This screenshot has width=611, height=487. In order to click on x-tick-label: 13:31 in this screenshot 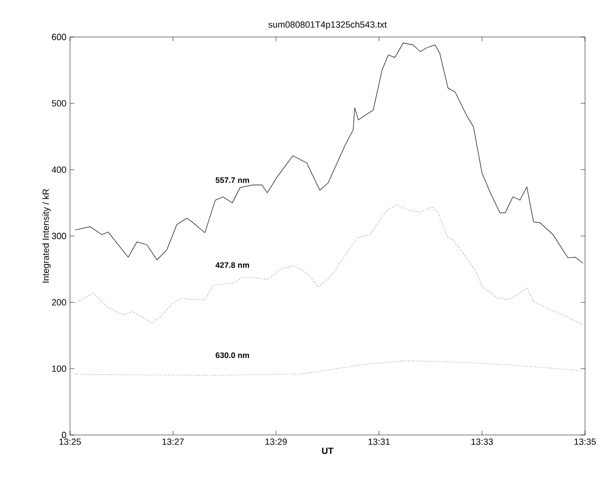, I will do `click(379, 441)`.